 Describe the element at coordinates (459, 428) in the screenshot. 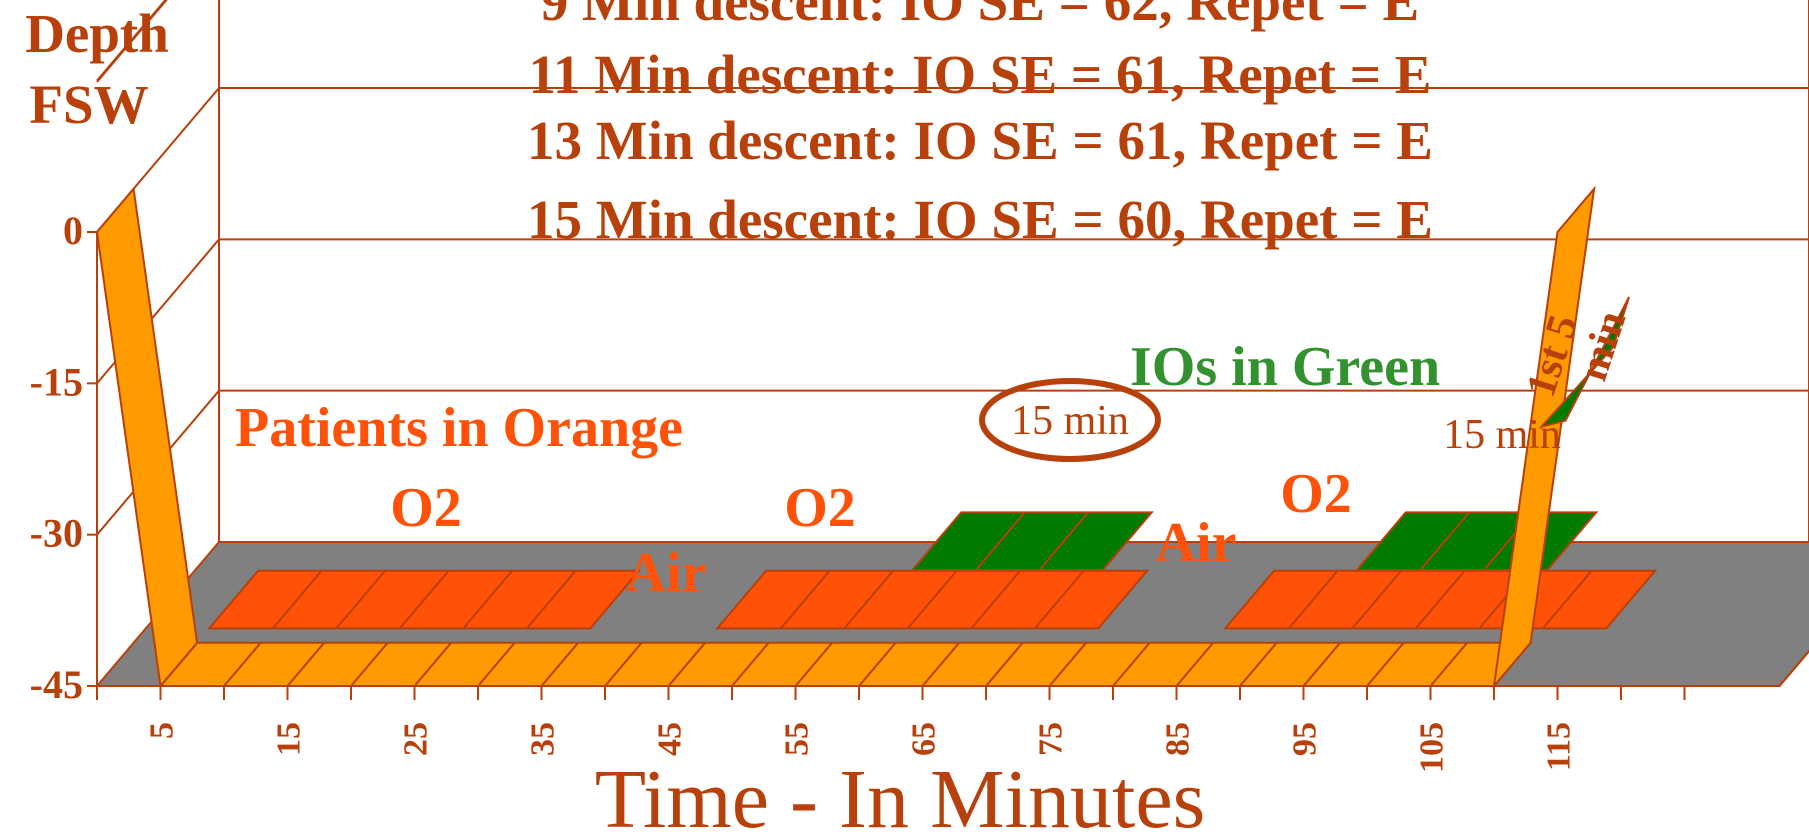

I see `legend-patients: Patients in Orange` at that location.